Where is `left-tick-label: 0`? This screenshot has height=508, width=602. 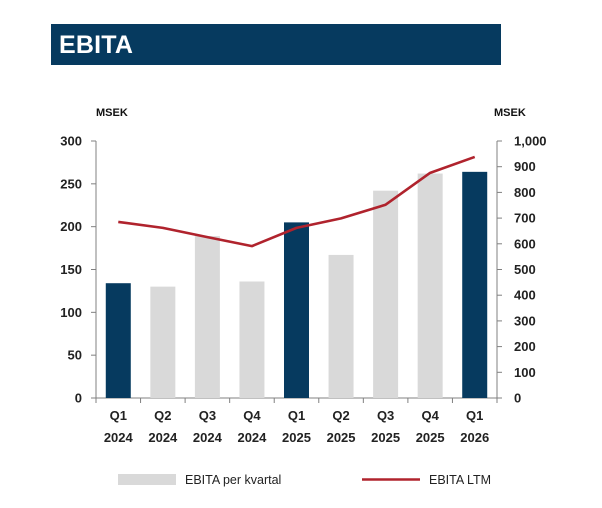 left-tick-label: 0 is located at coordinates (78, 398).